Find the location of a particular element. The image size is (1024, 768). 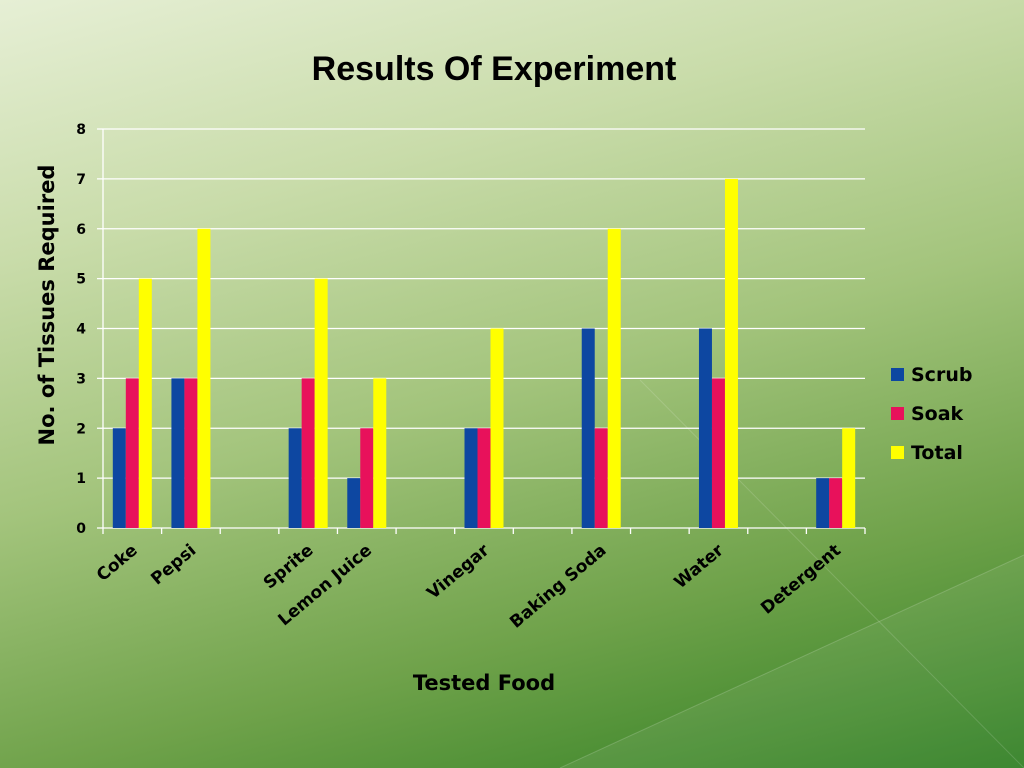

x-tick-label: Baking Soda is located at coordinates (558, 587).